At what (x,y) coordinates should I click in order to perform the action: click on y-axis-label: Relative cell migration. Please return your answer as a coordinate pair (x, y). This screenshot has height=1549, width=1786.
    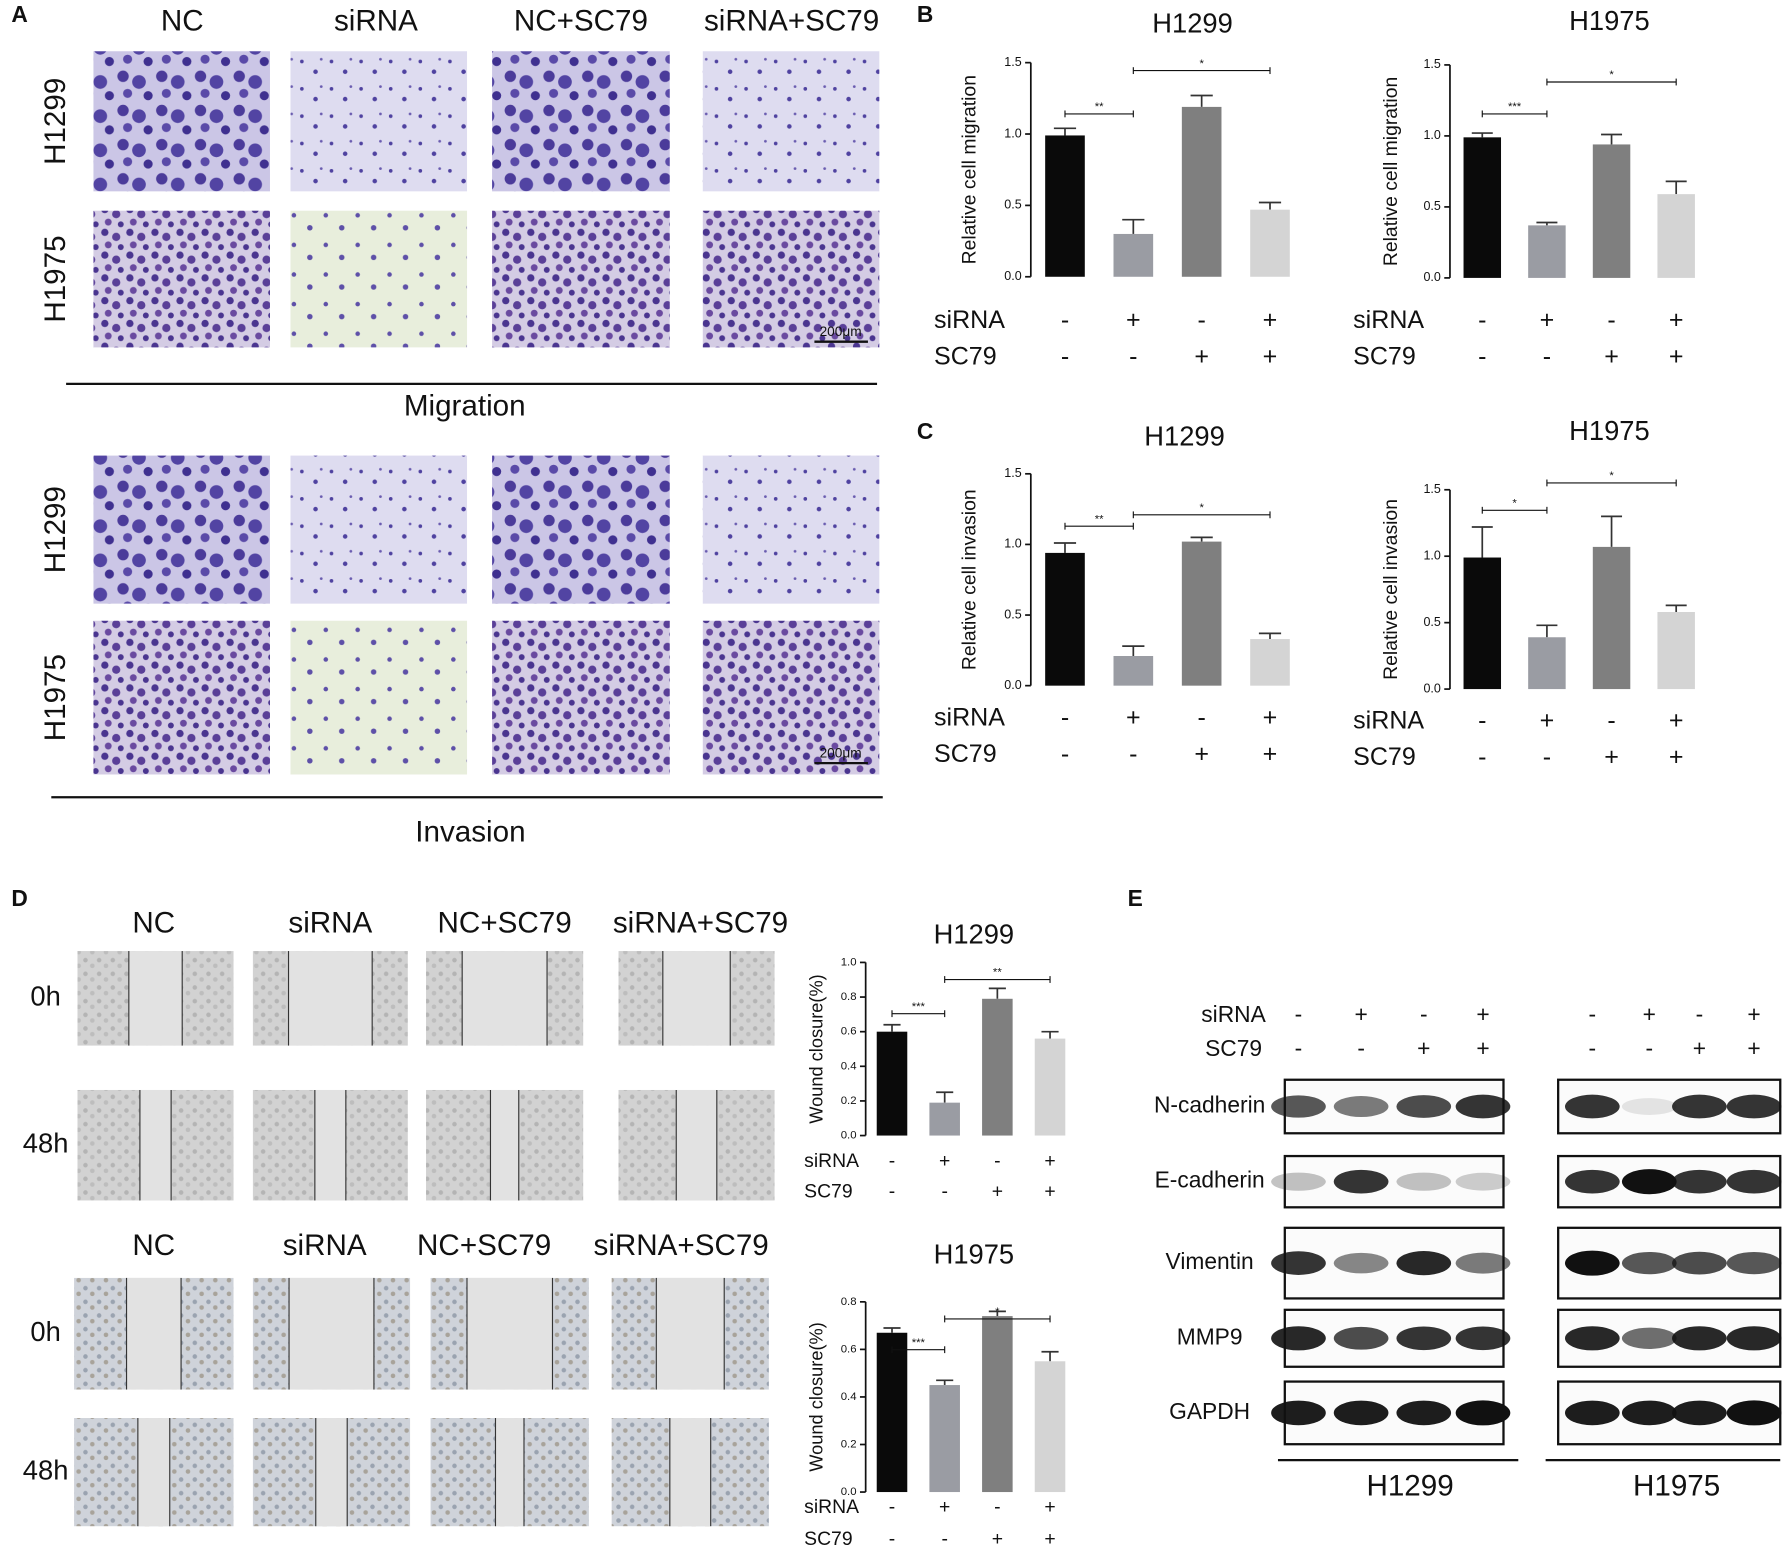
    Looking at the image, I should click on (1391, 171).